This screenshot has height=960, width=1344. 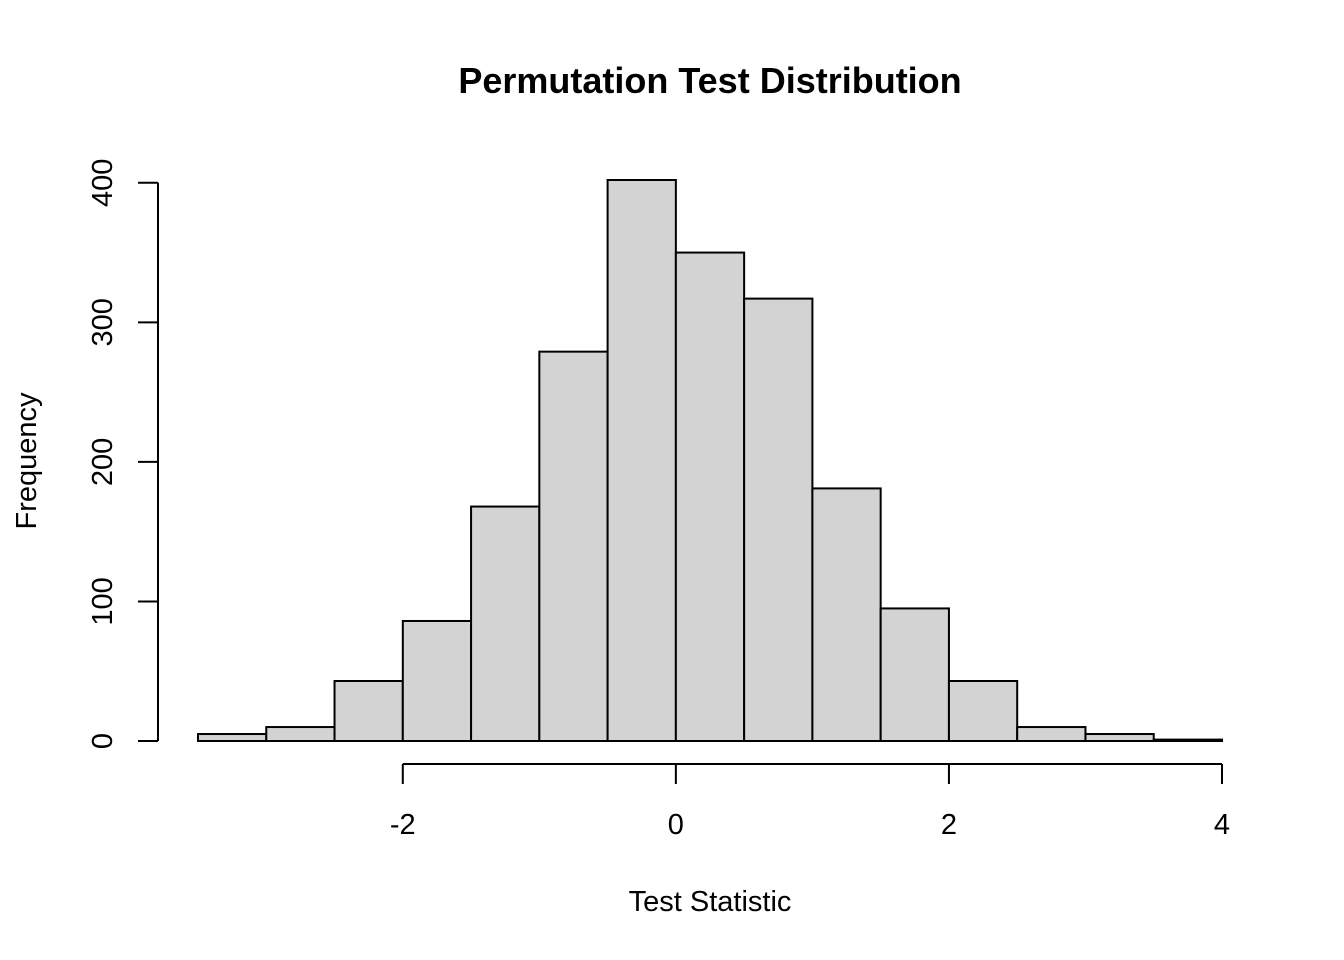 I want to click on x-tick-label: -2, so click(x=403, y=825).